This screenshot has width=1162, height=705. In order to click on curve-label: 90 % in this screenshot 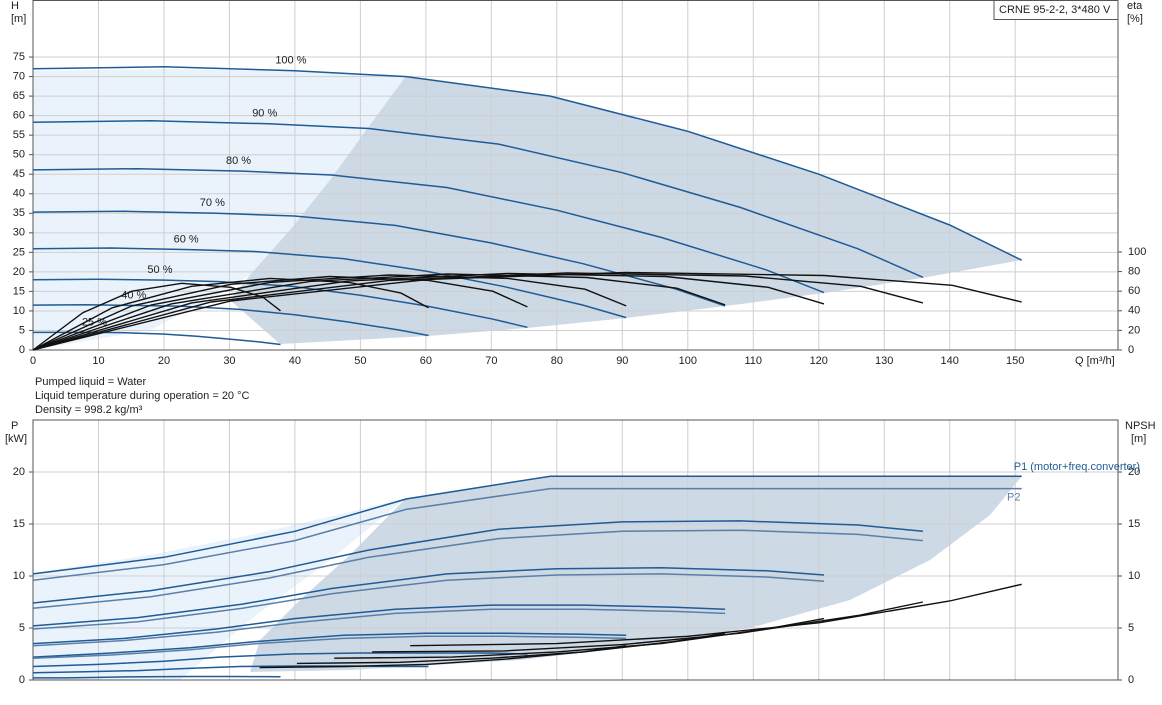, I will do `click(264, 114)`.